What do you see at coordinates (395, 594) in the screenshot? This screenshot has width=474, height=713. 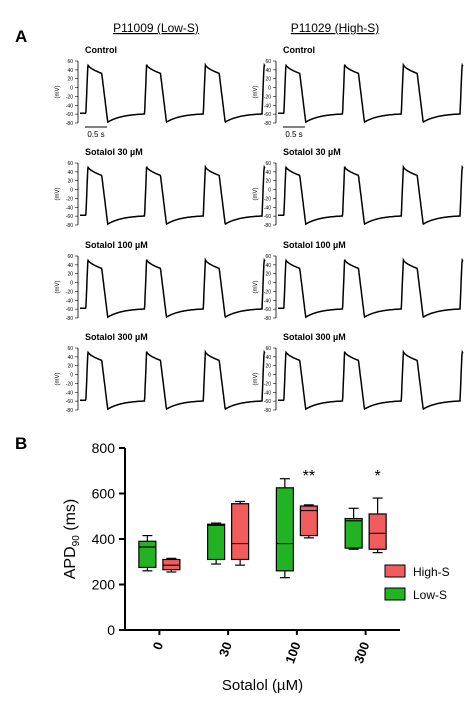 I see `legend-swatch` at bounding box center [395, 594].